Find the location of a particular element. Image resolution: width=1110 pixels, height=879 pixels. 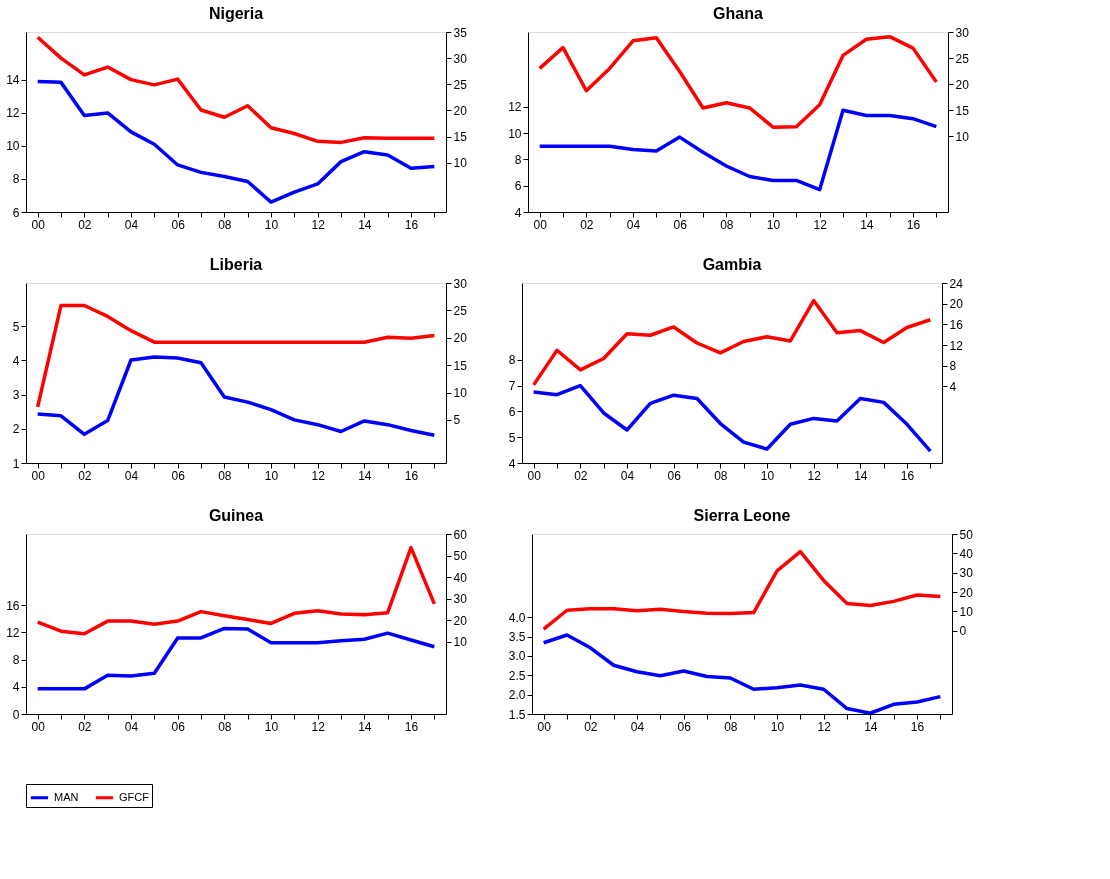

y-tick-label: 7 is located at coordinates (512, 386).